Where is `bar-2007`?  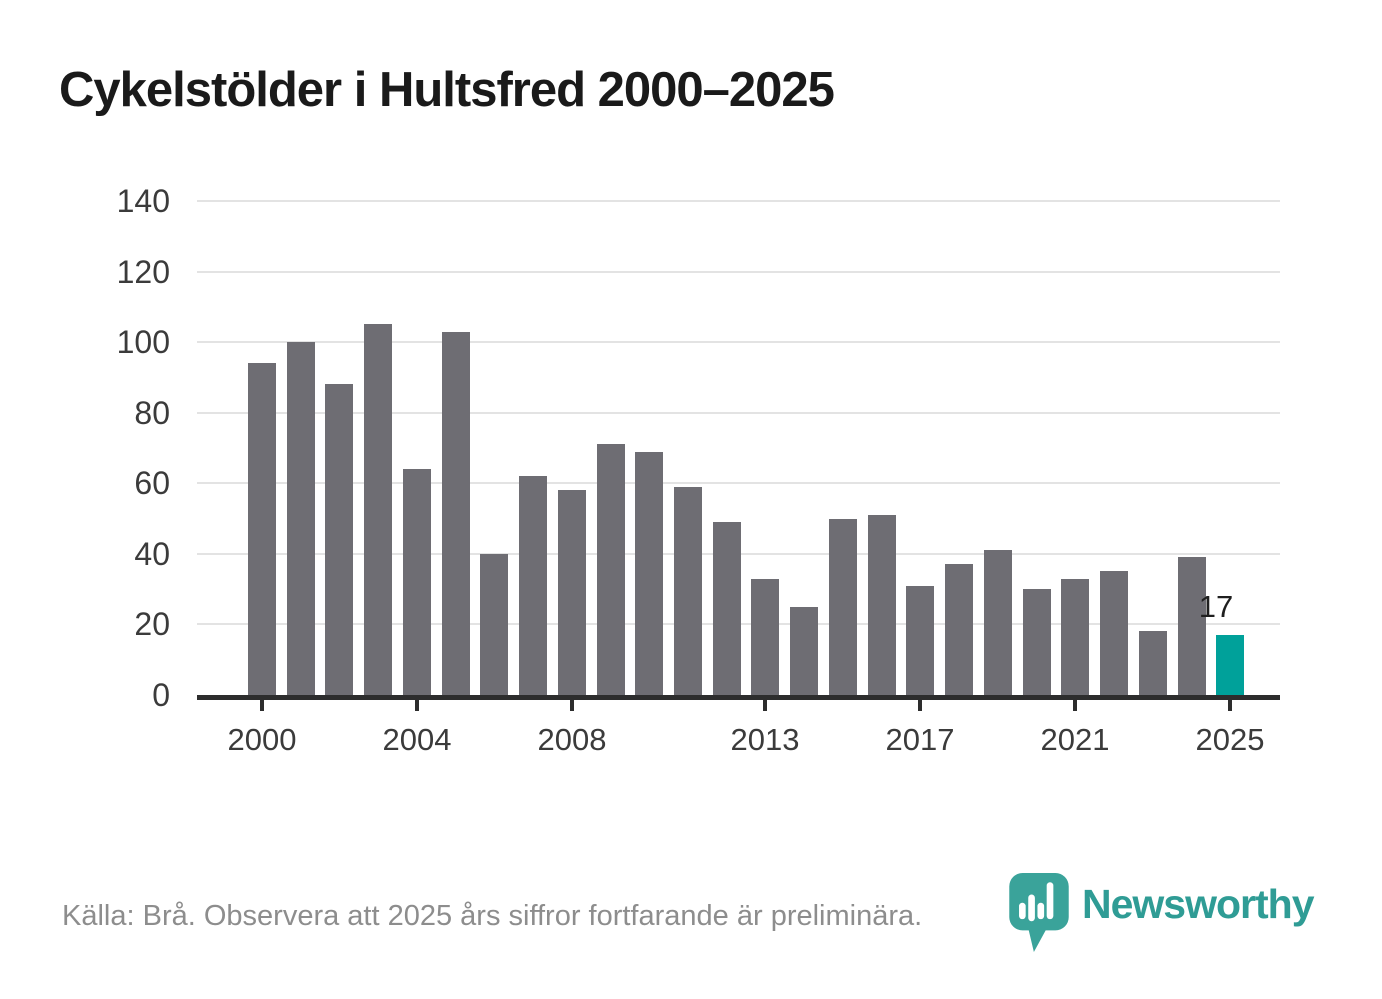
bar-2007 is located at coordinates (533, 585).